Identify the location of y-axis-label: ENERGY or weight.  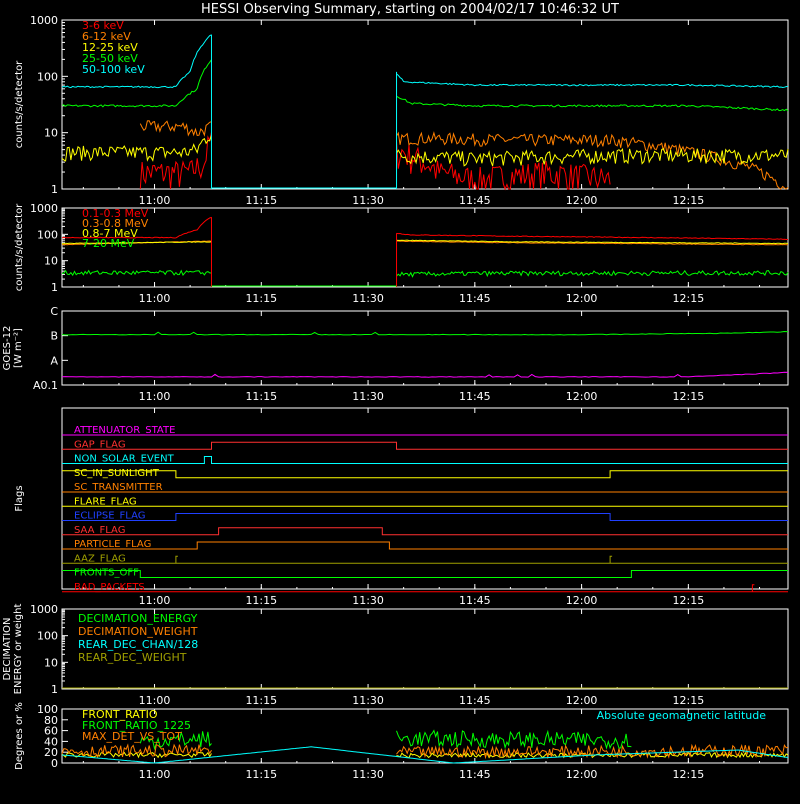
(18, 649).